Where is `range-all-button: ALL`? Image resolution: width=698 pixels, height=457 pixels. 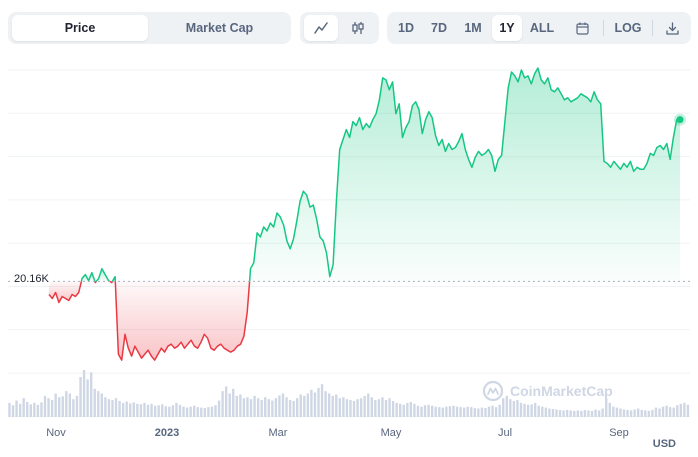 range-all-button: ALL is located at coordinates (542, 28).